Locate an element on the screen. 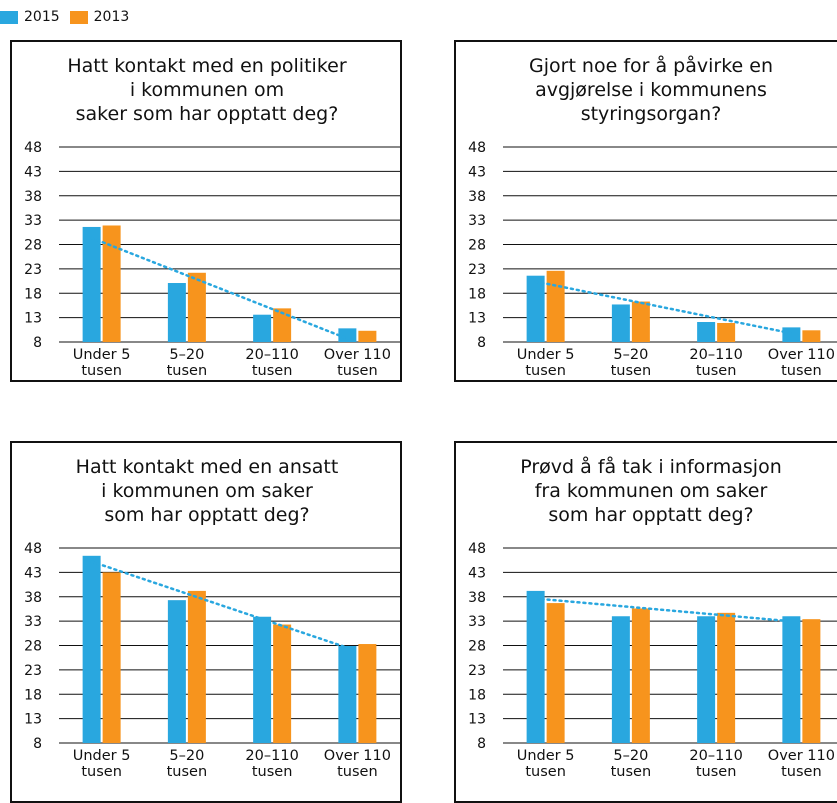 Image resolution: width=837 pixels, height=803 pixels. legend-swatch-2015 is located at coordinates (9, 17).